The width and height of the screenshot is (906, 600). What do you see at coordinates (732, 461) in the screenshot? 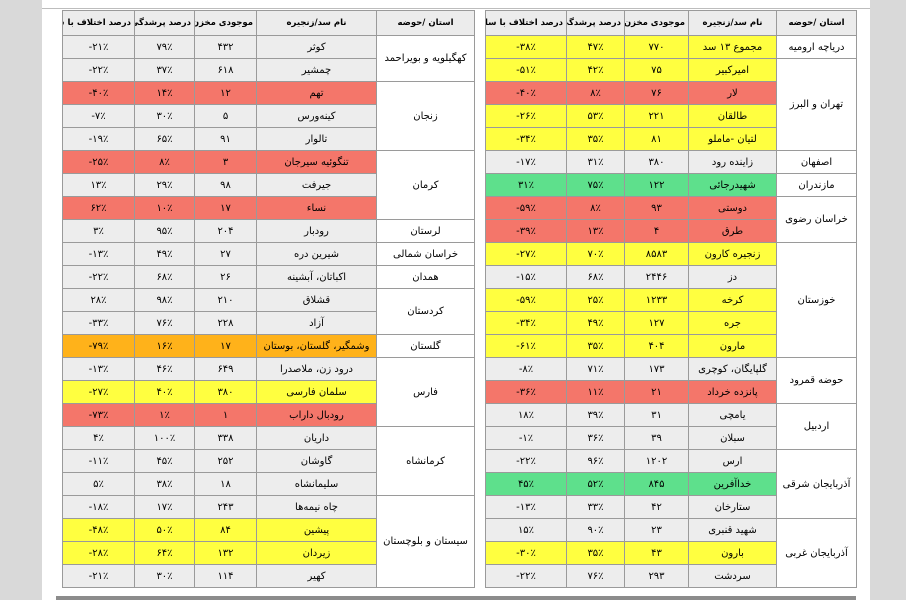
I see `dam-name-cell: ارس` at bounding box center [732, 461].